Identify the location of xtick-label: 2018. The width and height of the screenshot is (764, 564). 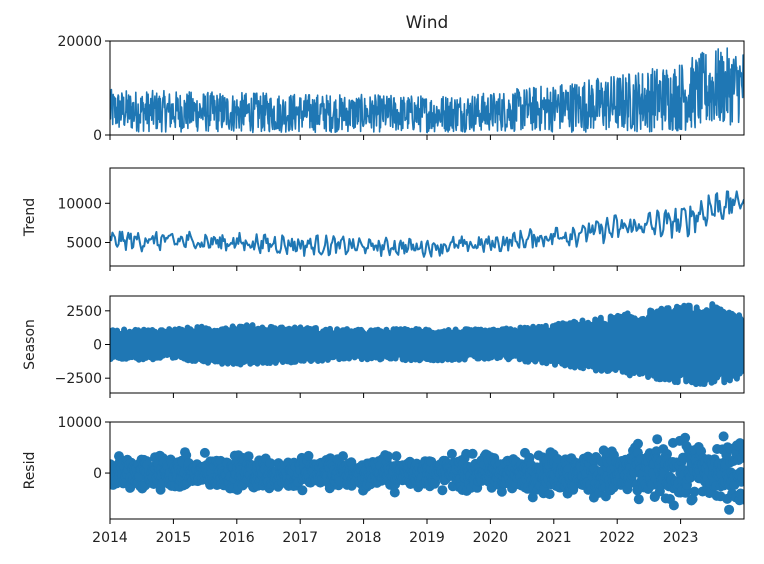
(364, 538).